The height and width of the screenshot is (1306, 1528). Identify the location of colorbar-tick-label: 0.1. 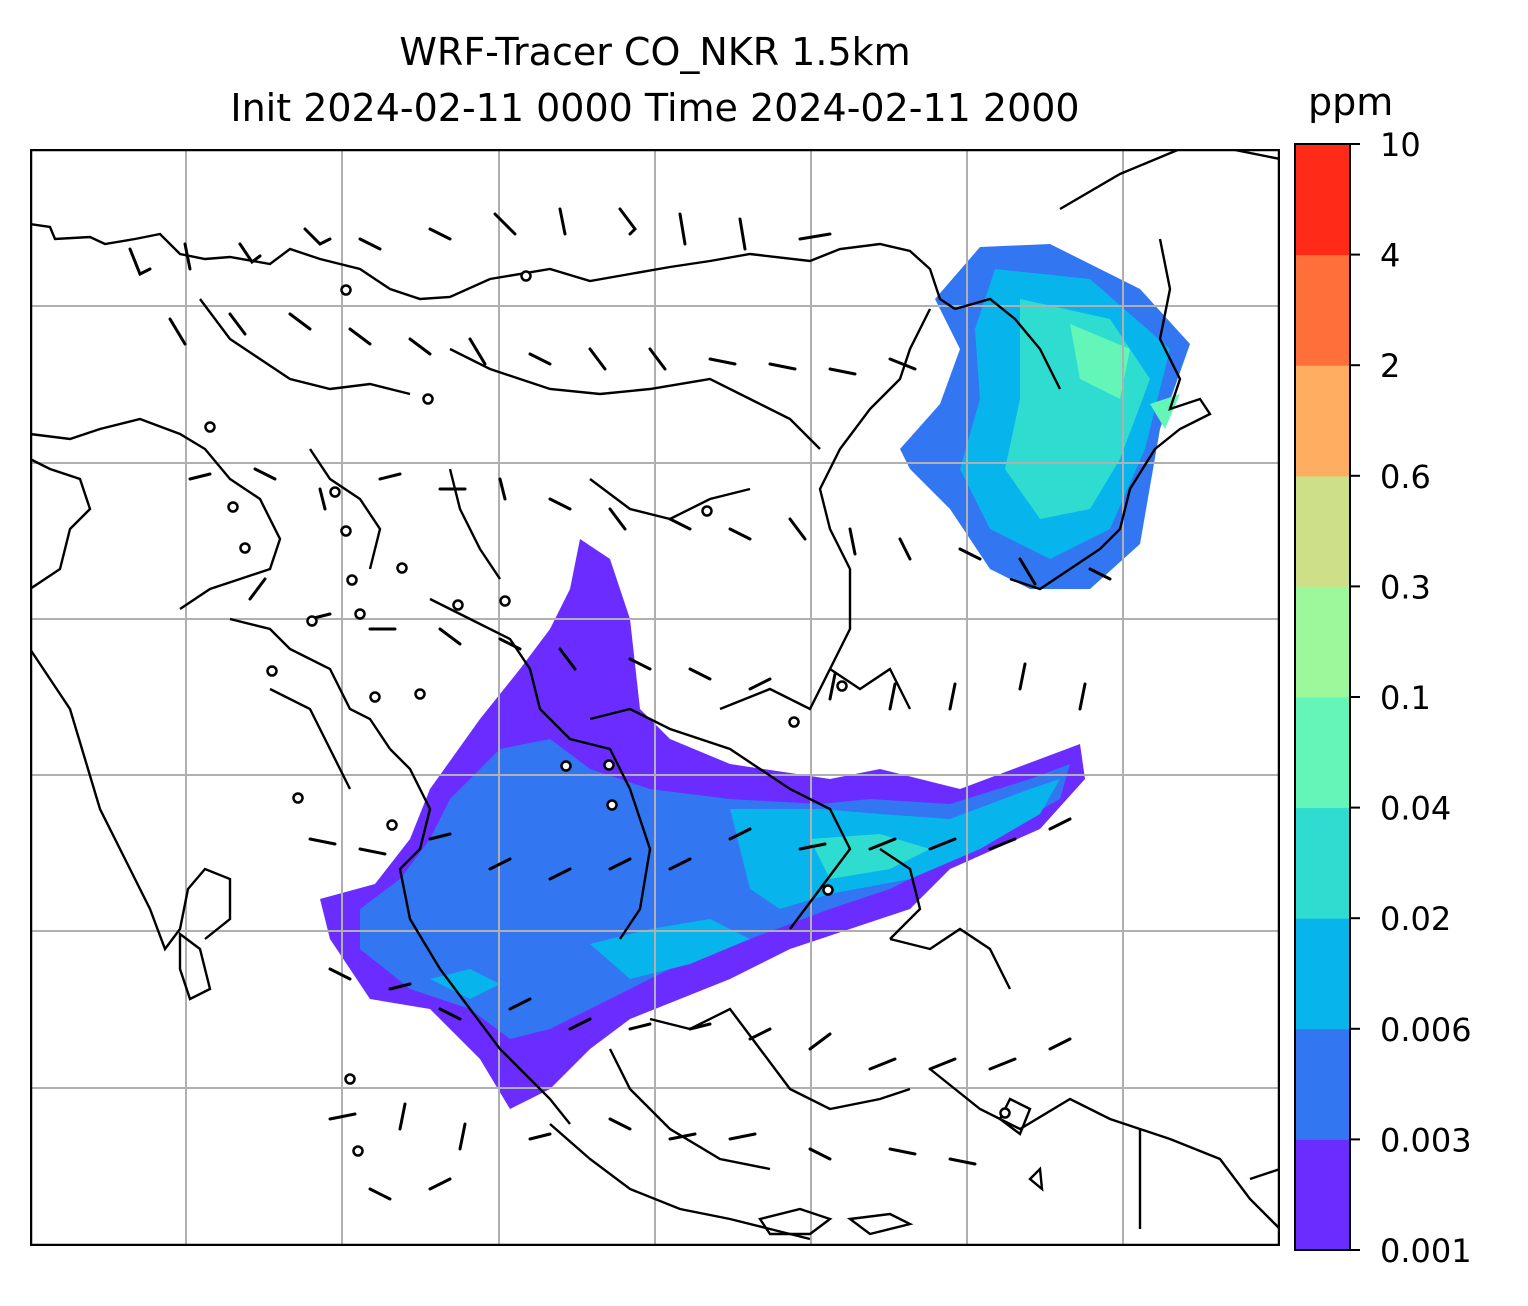
(1405, 698).